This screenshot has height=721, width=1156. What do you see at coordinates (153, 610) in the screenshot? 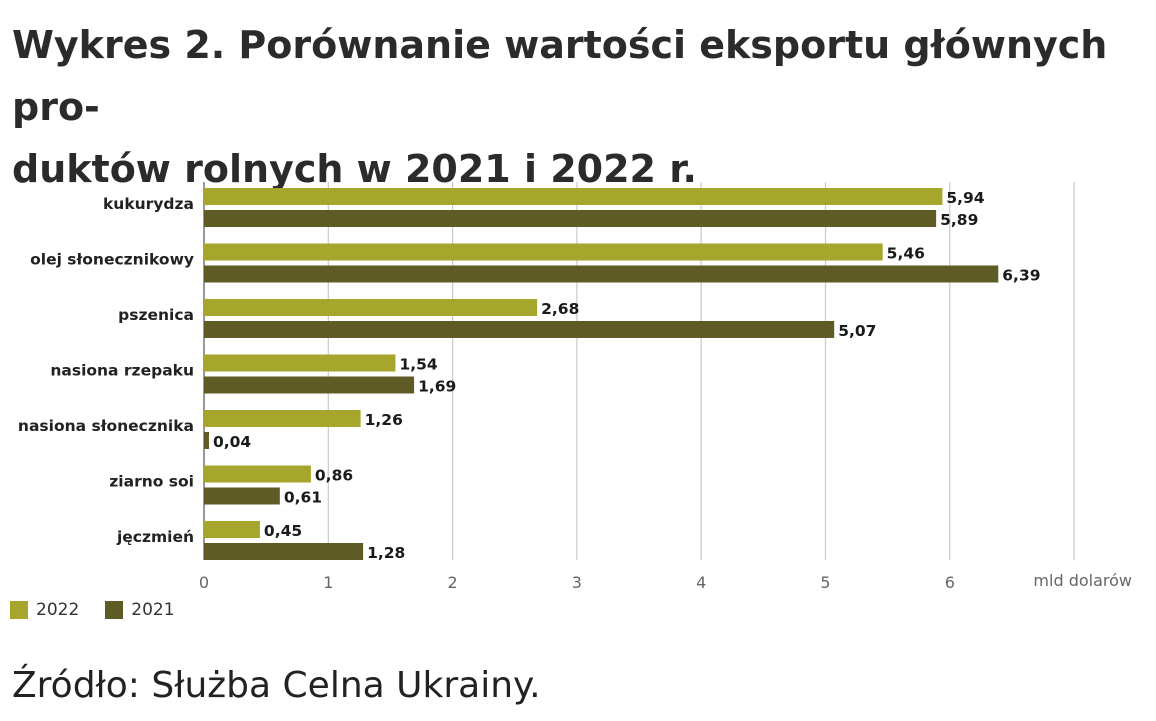
I see `legend-label-2021: 2021` at bounding box center [153, 610].